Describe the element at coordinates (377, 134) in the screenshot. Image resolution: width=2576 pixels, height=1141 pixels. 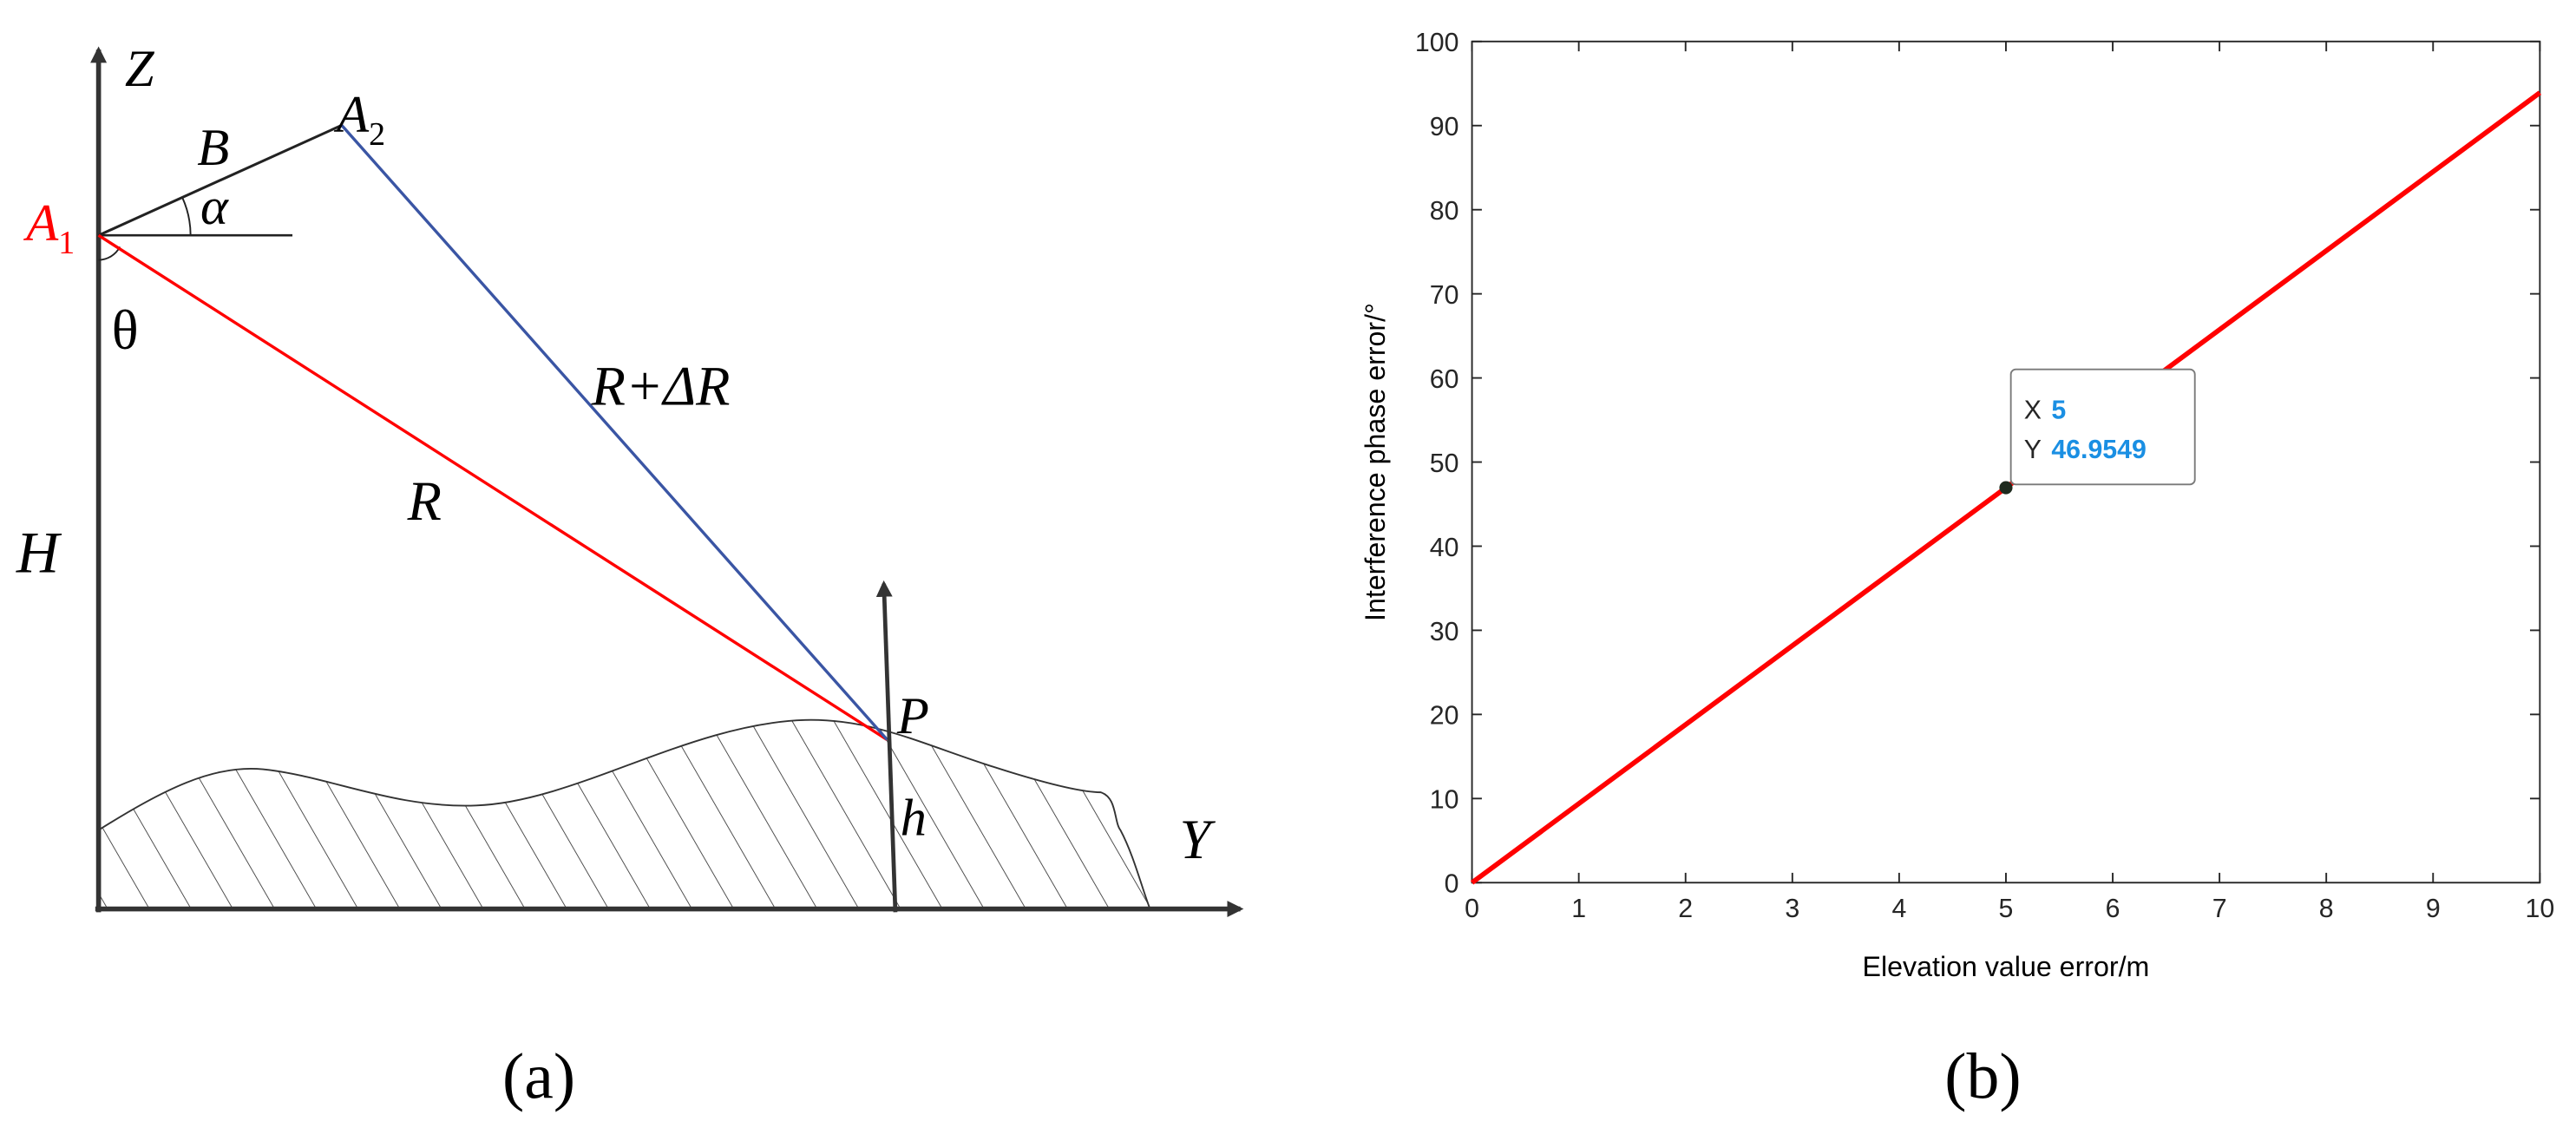
I see `a2-sub: 2` at that location.